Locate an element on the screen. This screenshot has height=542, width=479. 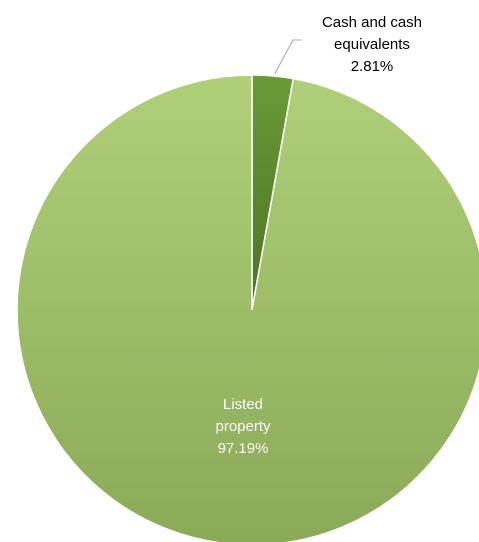
pie-slice-0-label-line-1: equivalents is located at coordinates (372, 44).